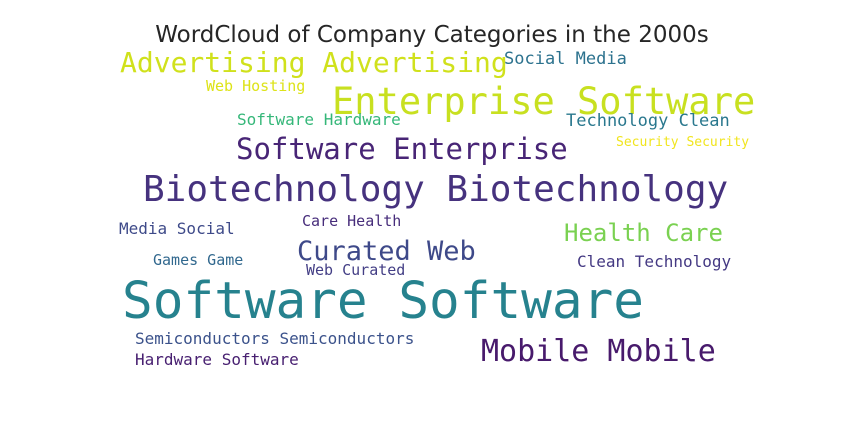  I want to click on cloud-word: Web Hosting, so click(256, 86).